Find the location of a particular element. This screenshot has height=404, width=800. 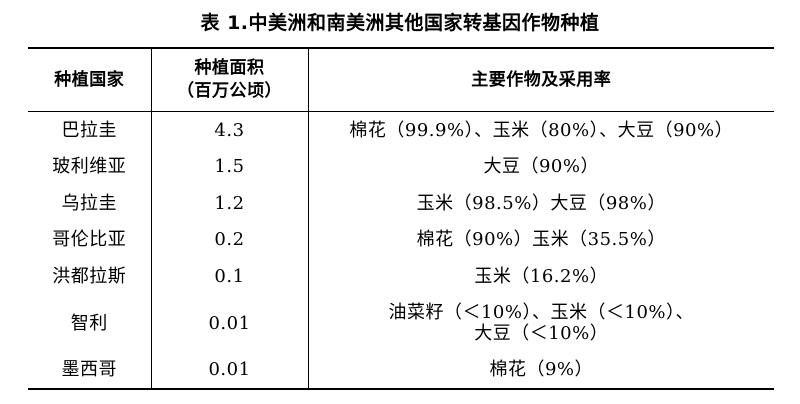

cell-area: 4.3 is located at coordinates (229, 130).